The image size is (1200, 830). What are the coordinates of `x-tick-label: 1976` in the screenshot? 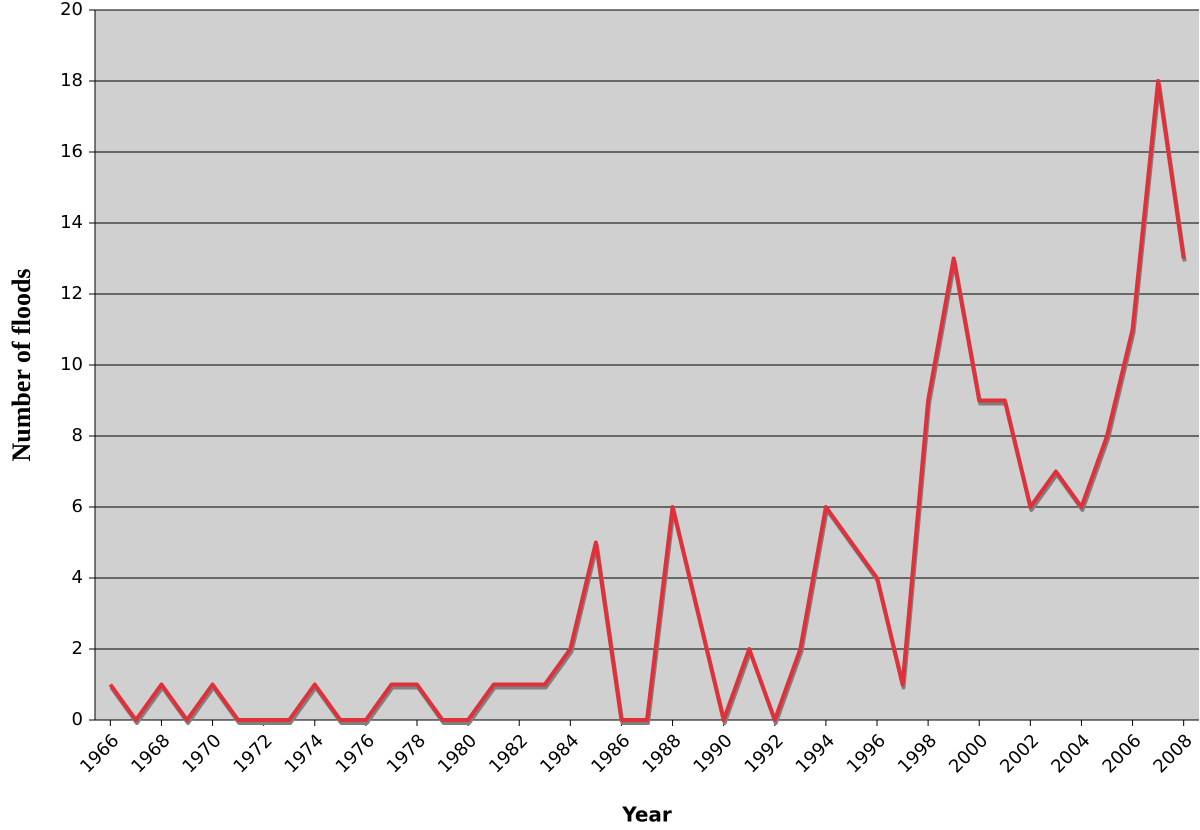 It's located at (355, 753).